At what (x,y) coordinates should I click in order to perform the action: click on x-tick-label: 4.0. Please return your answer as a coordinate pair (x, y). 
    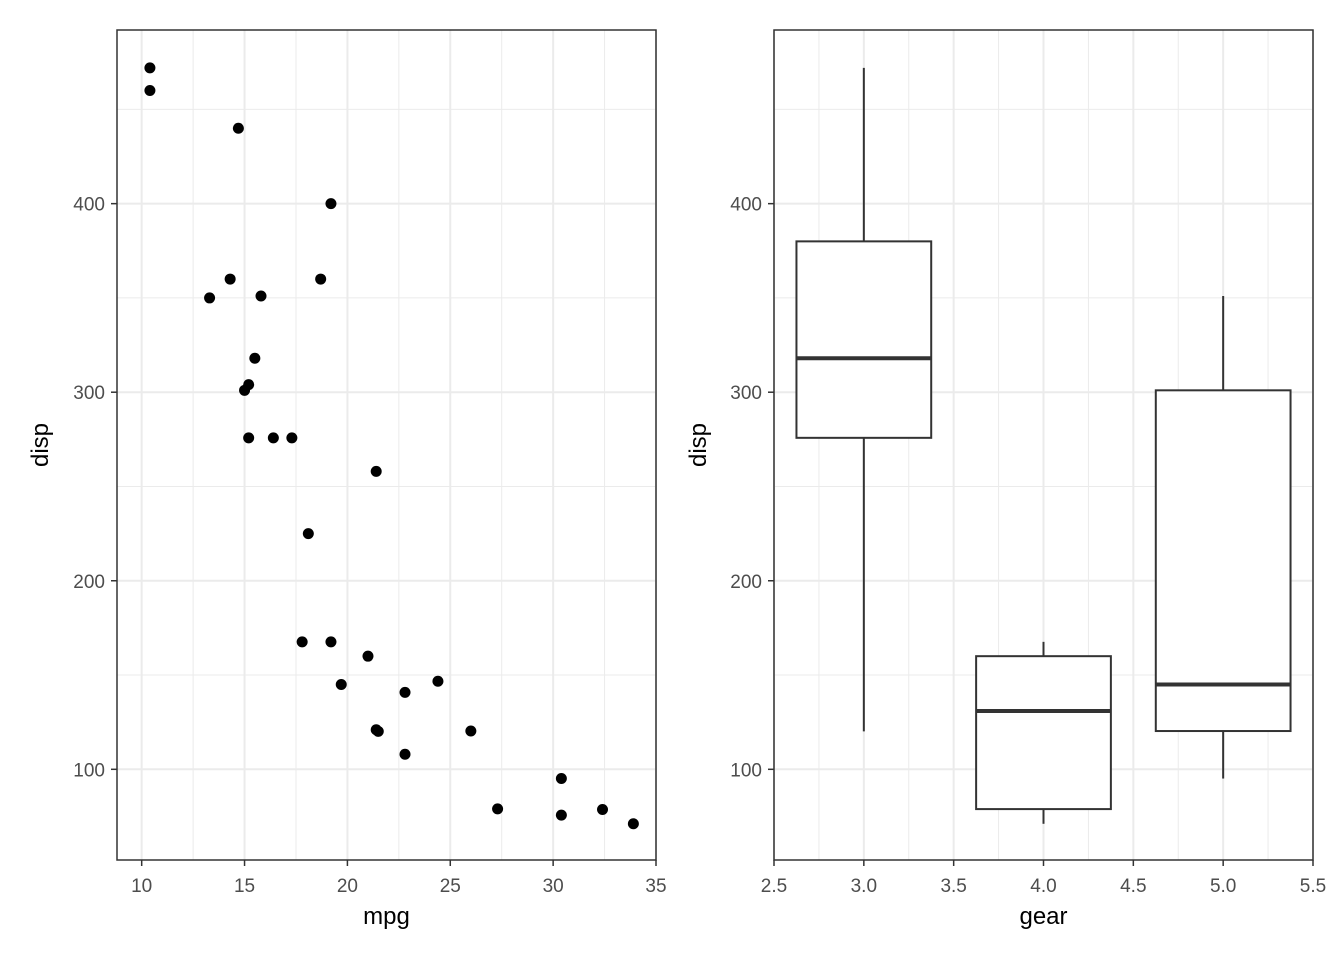
    Looking at the image, I should click on (1043, 886).